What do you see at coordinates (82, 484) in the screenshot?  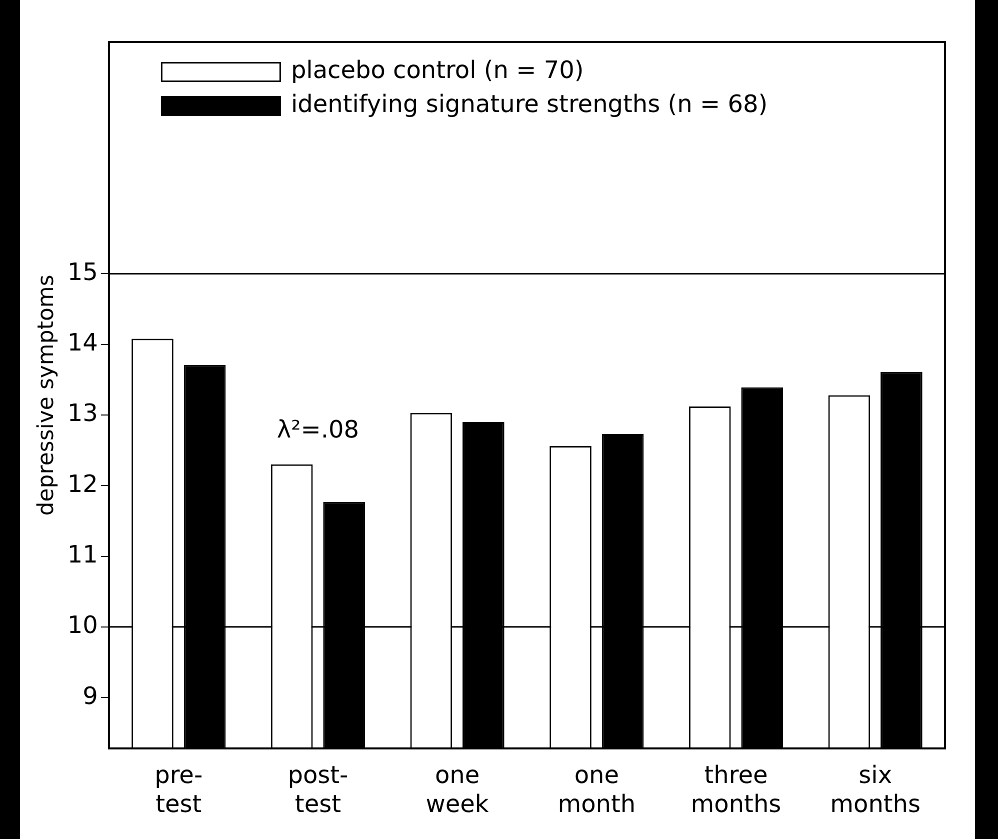 I see `y-tick-label: 12` at bounding box center [82, 484].